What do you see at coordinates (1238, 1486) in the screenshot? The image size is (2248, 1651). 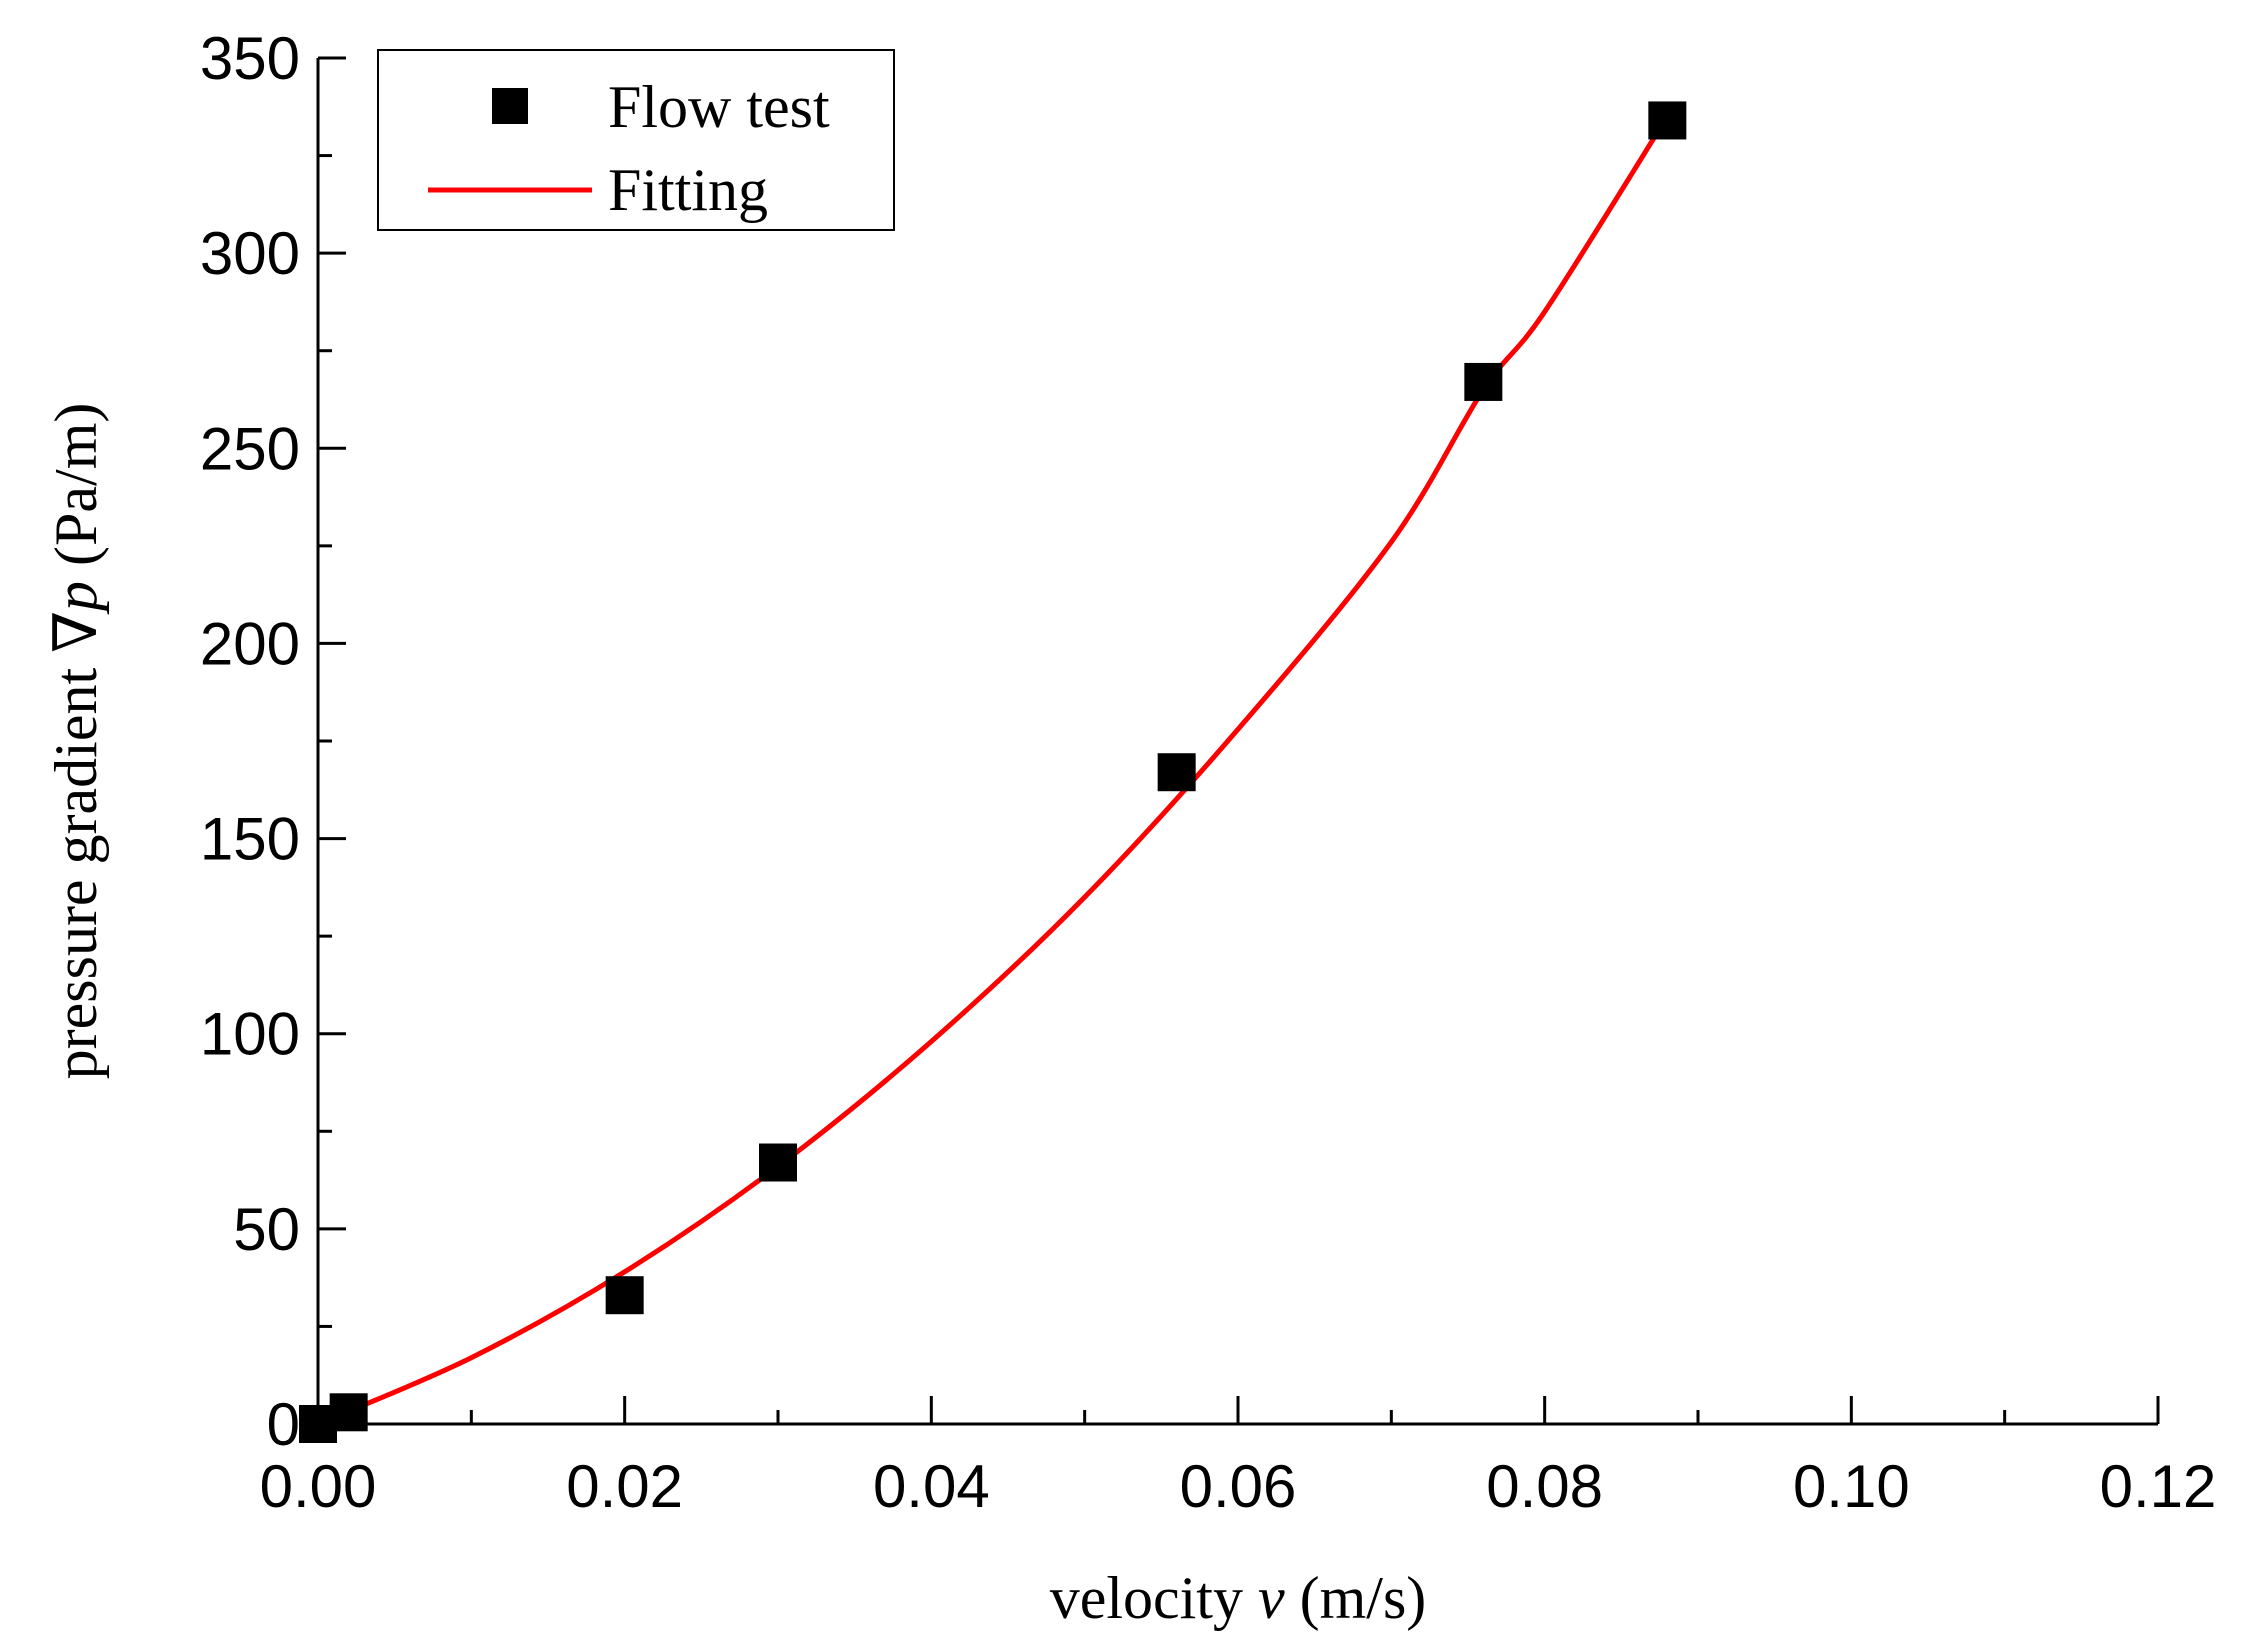 I see `x-tick-label: 0.06` at bounding box center [1238, 1486].